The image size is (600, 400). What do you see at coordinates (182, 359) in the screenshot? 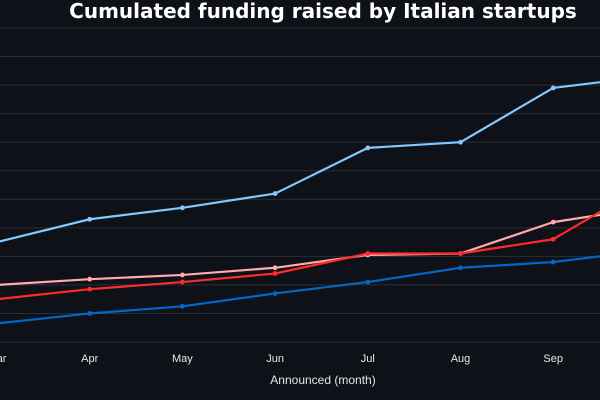
I see `x-tick-label: May` at bounding box center [182, 359].